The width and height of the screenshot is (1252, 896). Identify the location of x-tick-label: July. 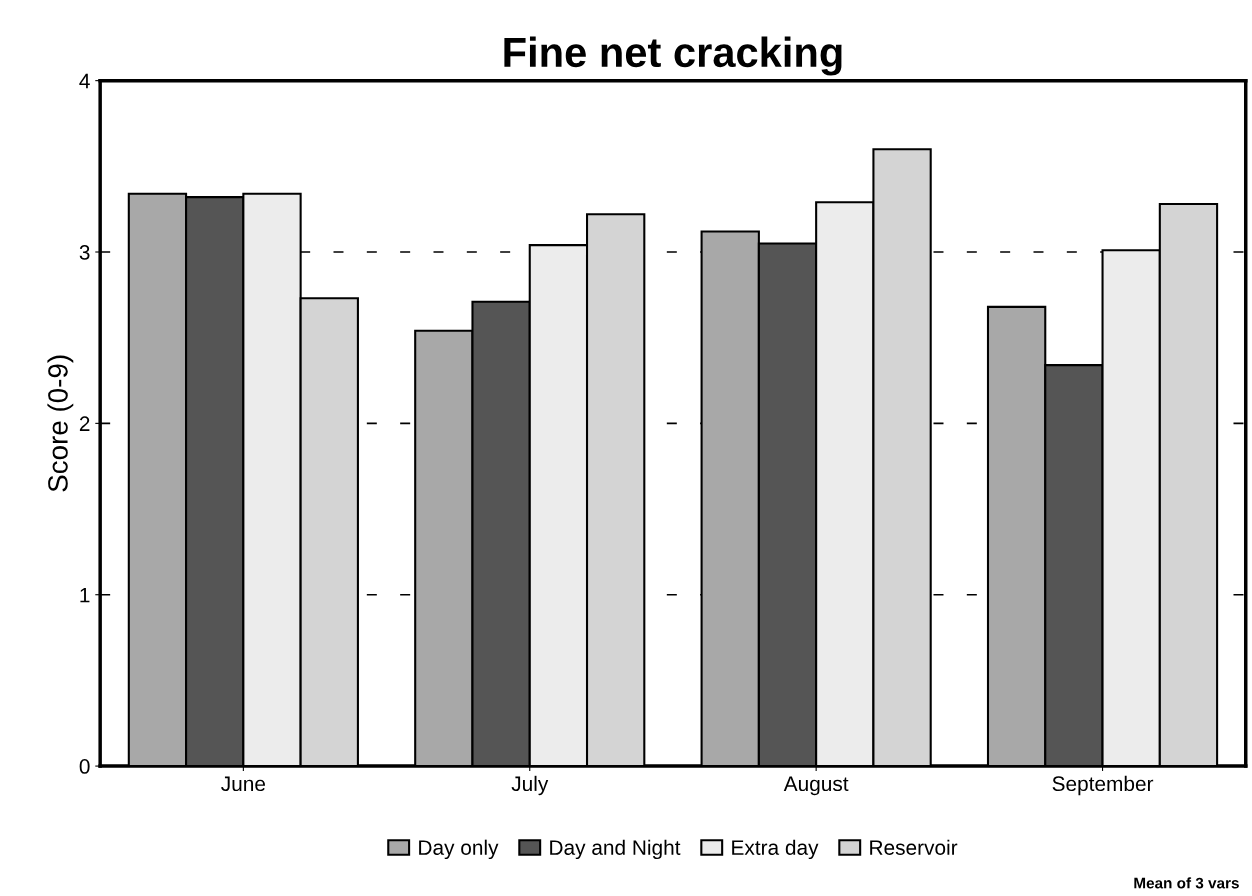
(530, 785).